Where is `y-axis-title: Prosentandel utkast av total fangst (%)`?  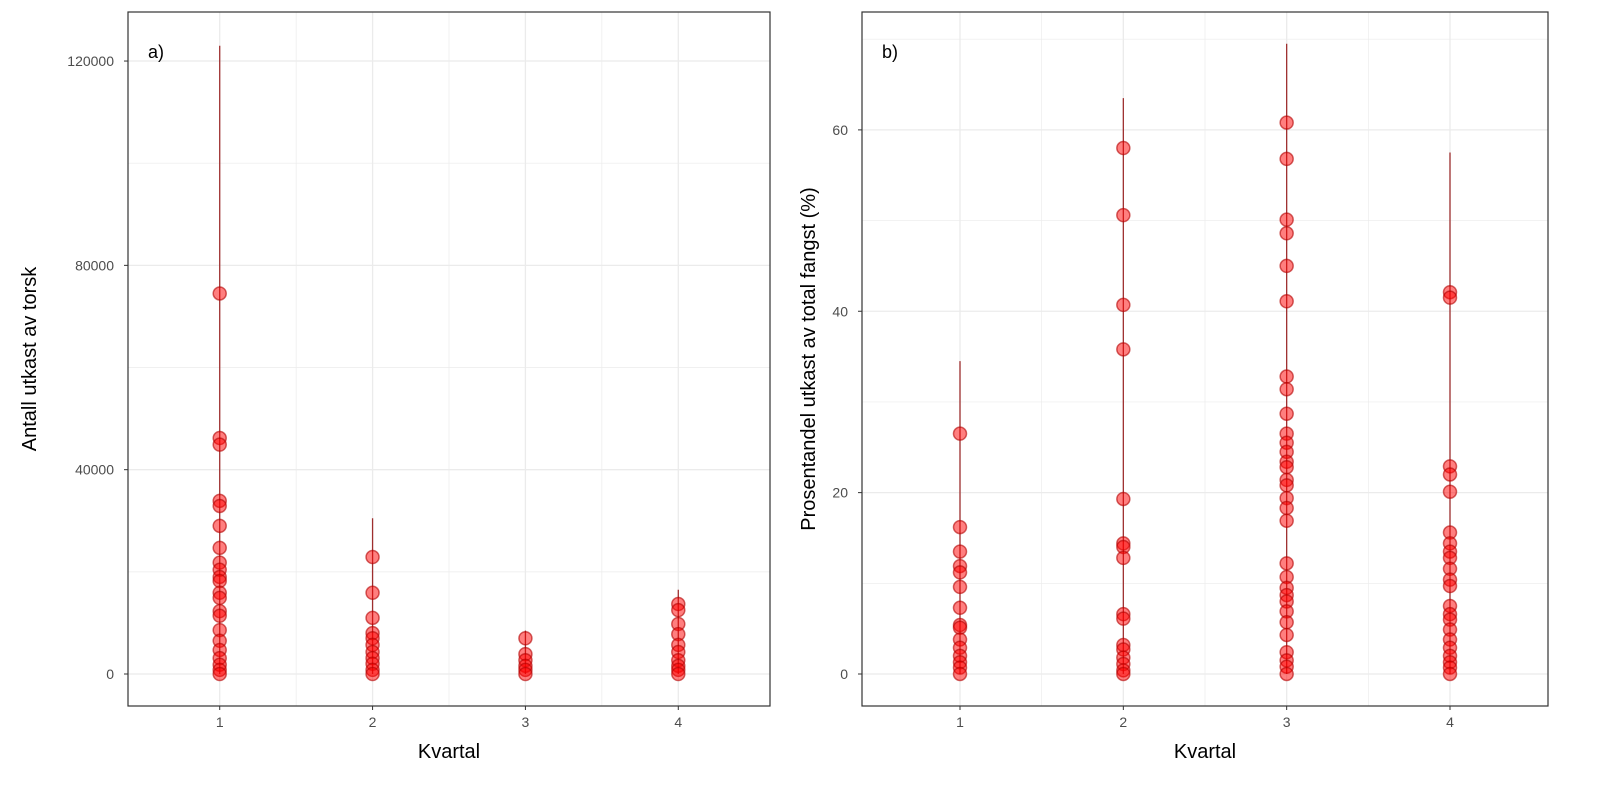 y-axis-title: Prosentandel utkast av total fangst (%) is located at coordinates (809, 359).